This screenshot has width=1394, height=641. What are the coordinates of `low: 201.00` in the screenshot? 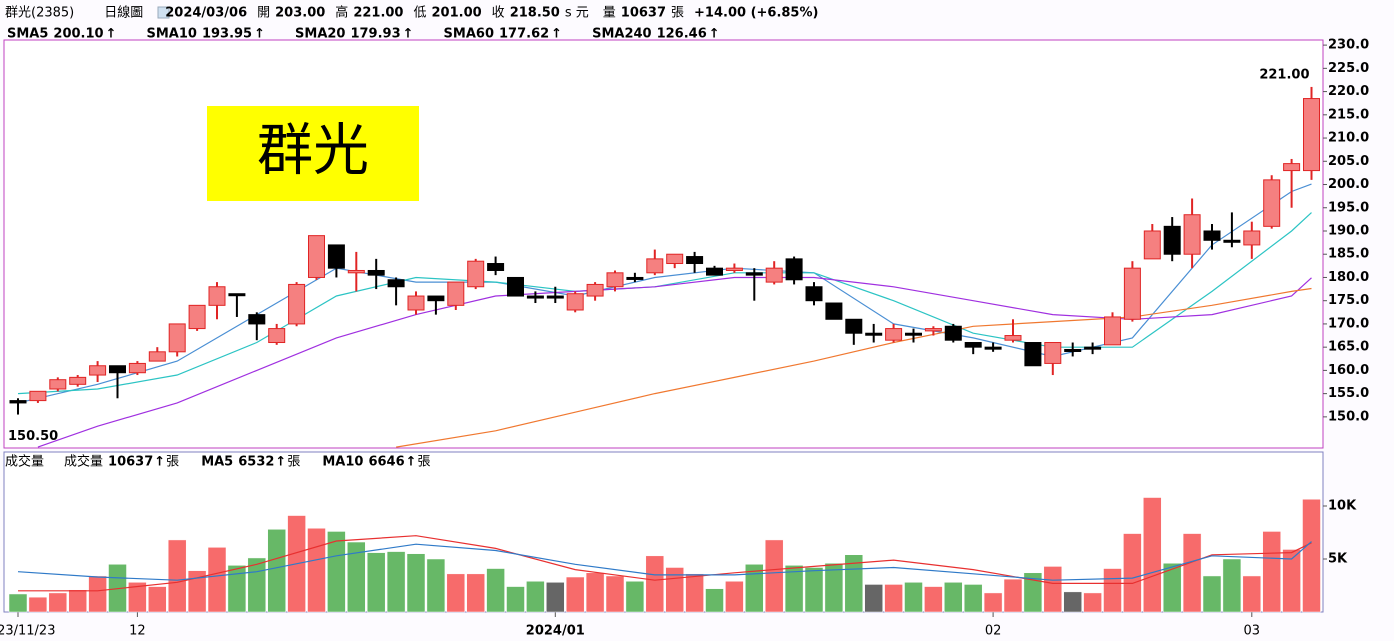 It's located at (457, 13).